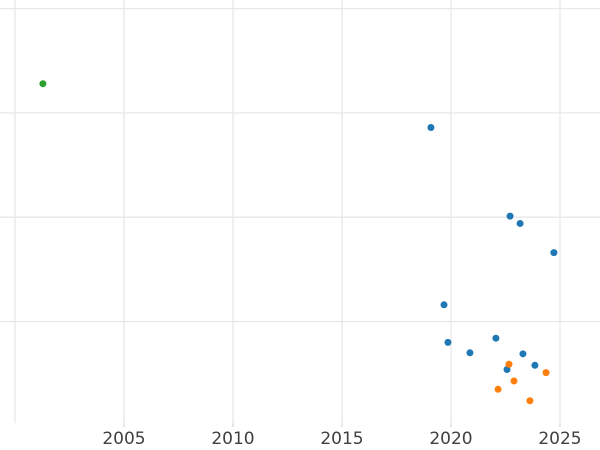 The width and height of the screenshot is (600, 450). I want to click on x-tick-label: 2010, so click(232, 439).